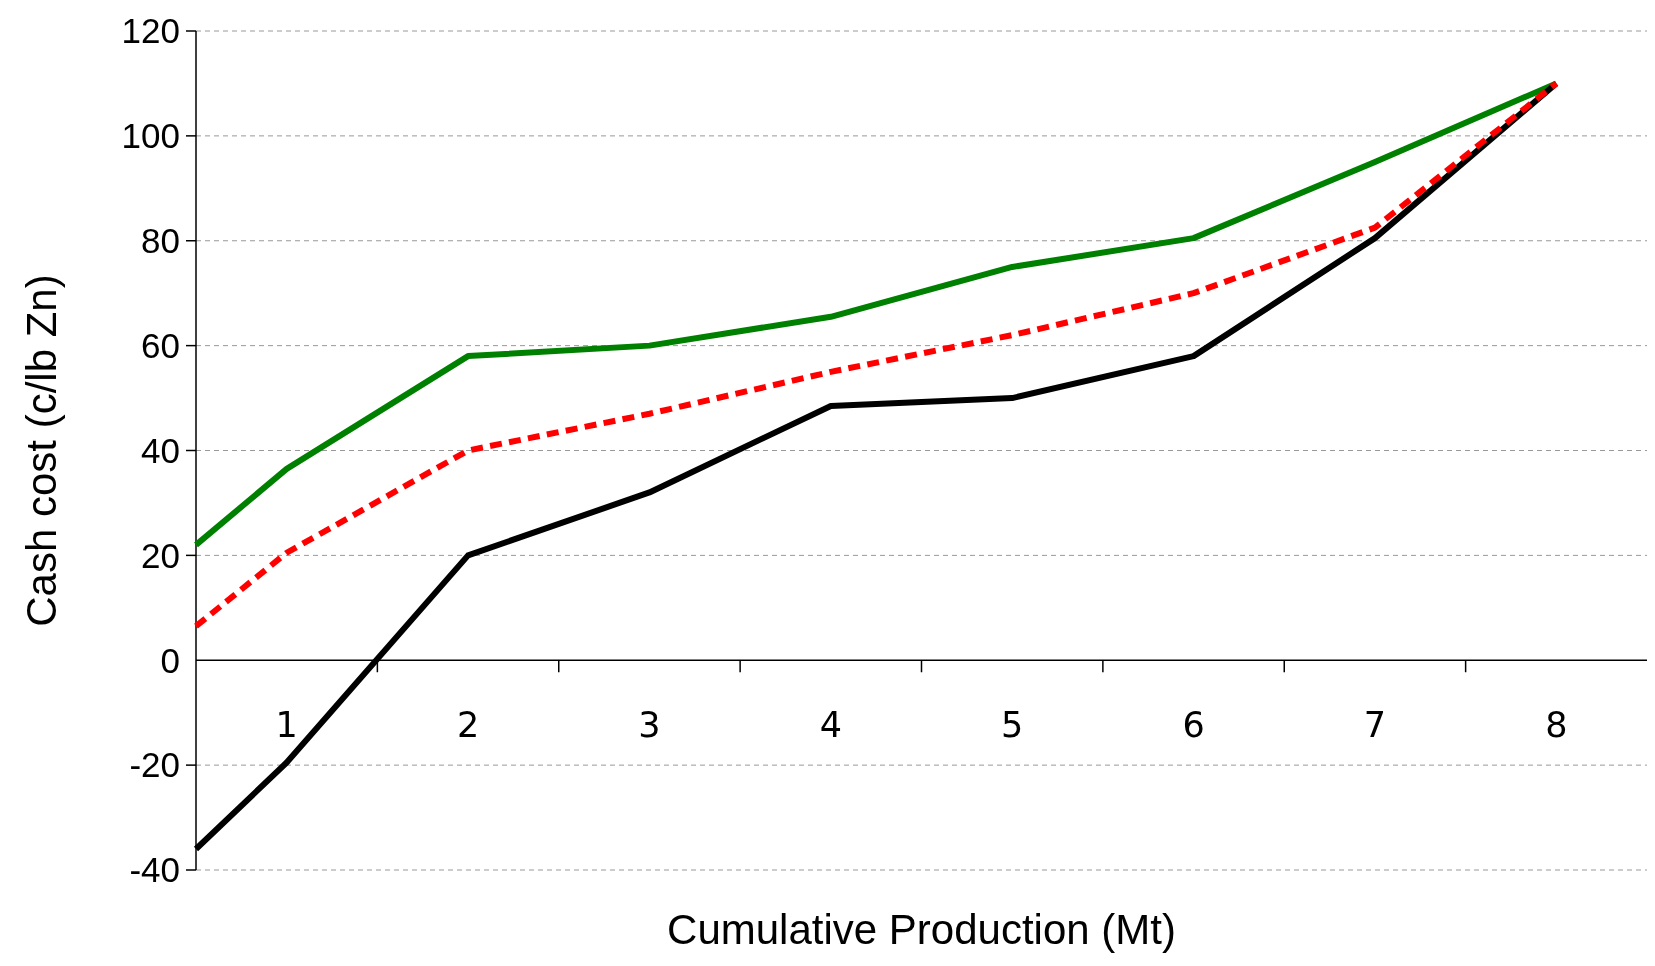 This screenshot has height=966, width=1655. I want to click on x-tick-label: 2, so click(468, 724).